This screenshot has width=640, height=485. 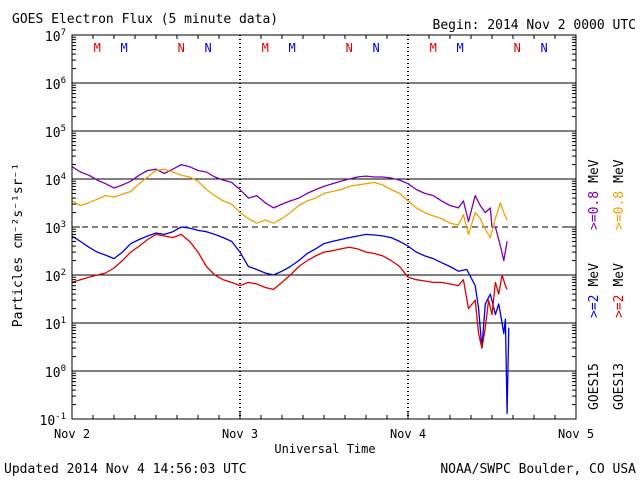 What do you see at coordinates (72, 434) in the screenshot?
I see `x-tick-label: Nov 2` at bounding box center [72, 434].